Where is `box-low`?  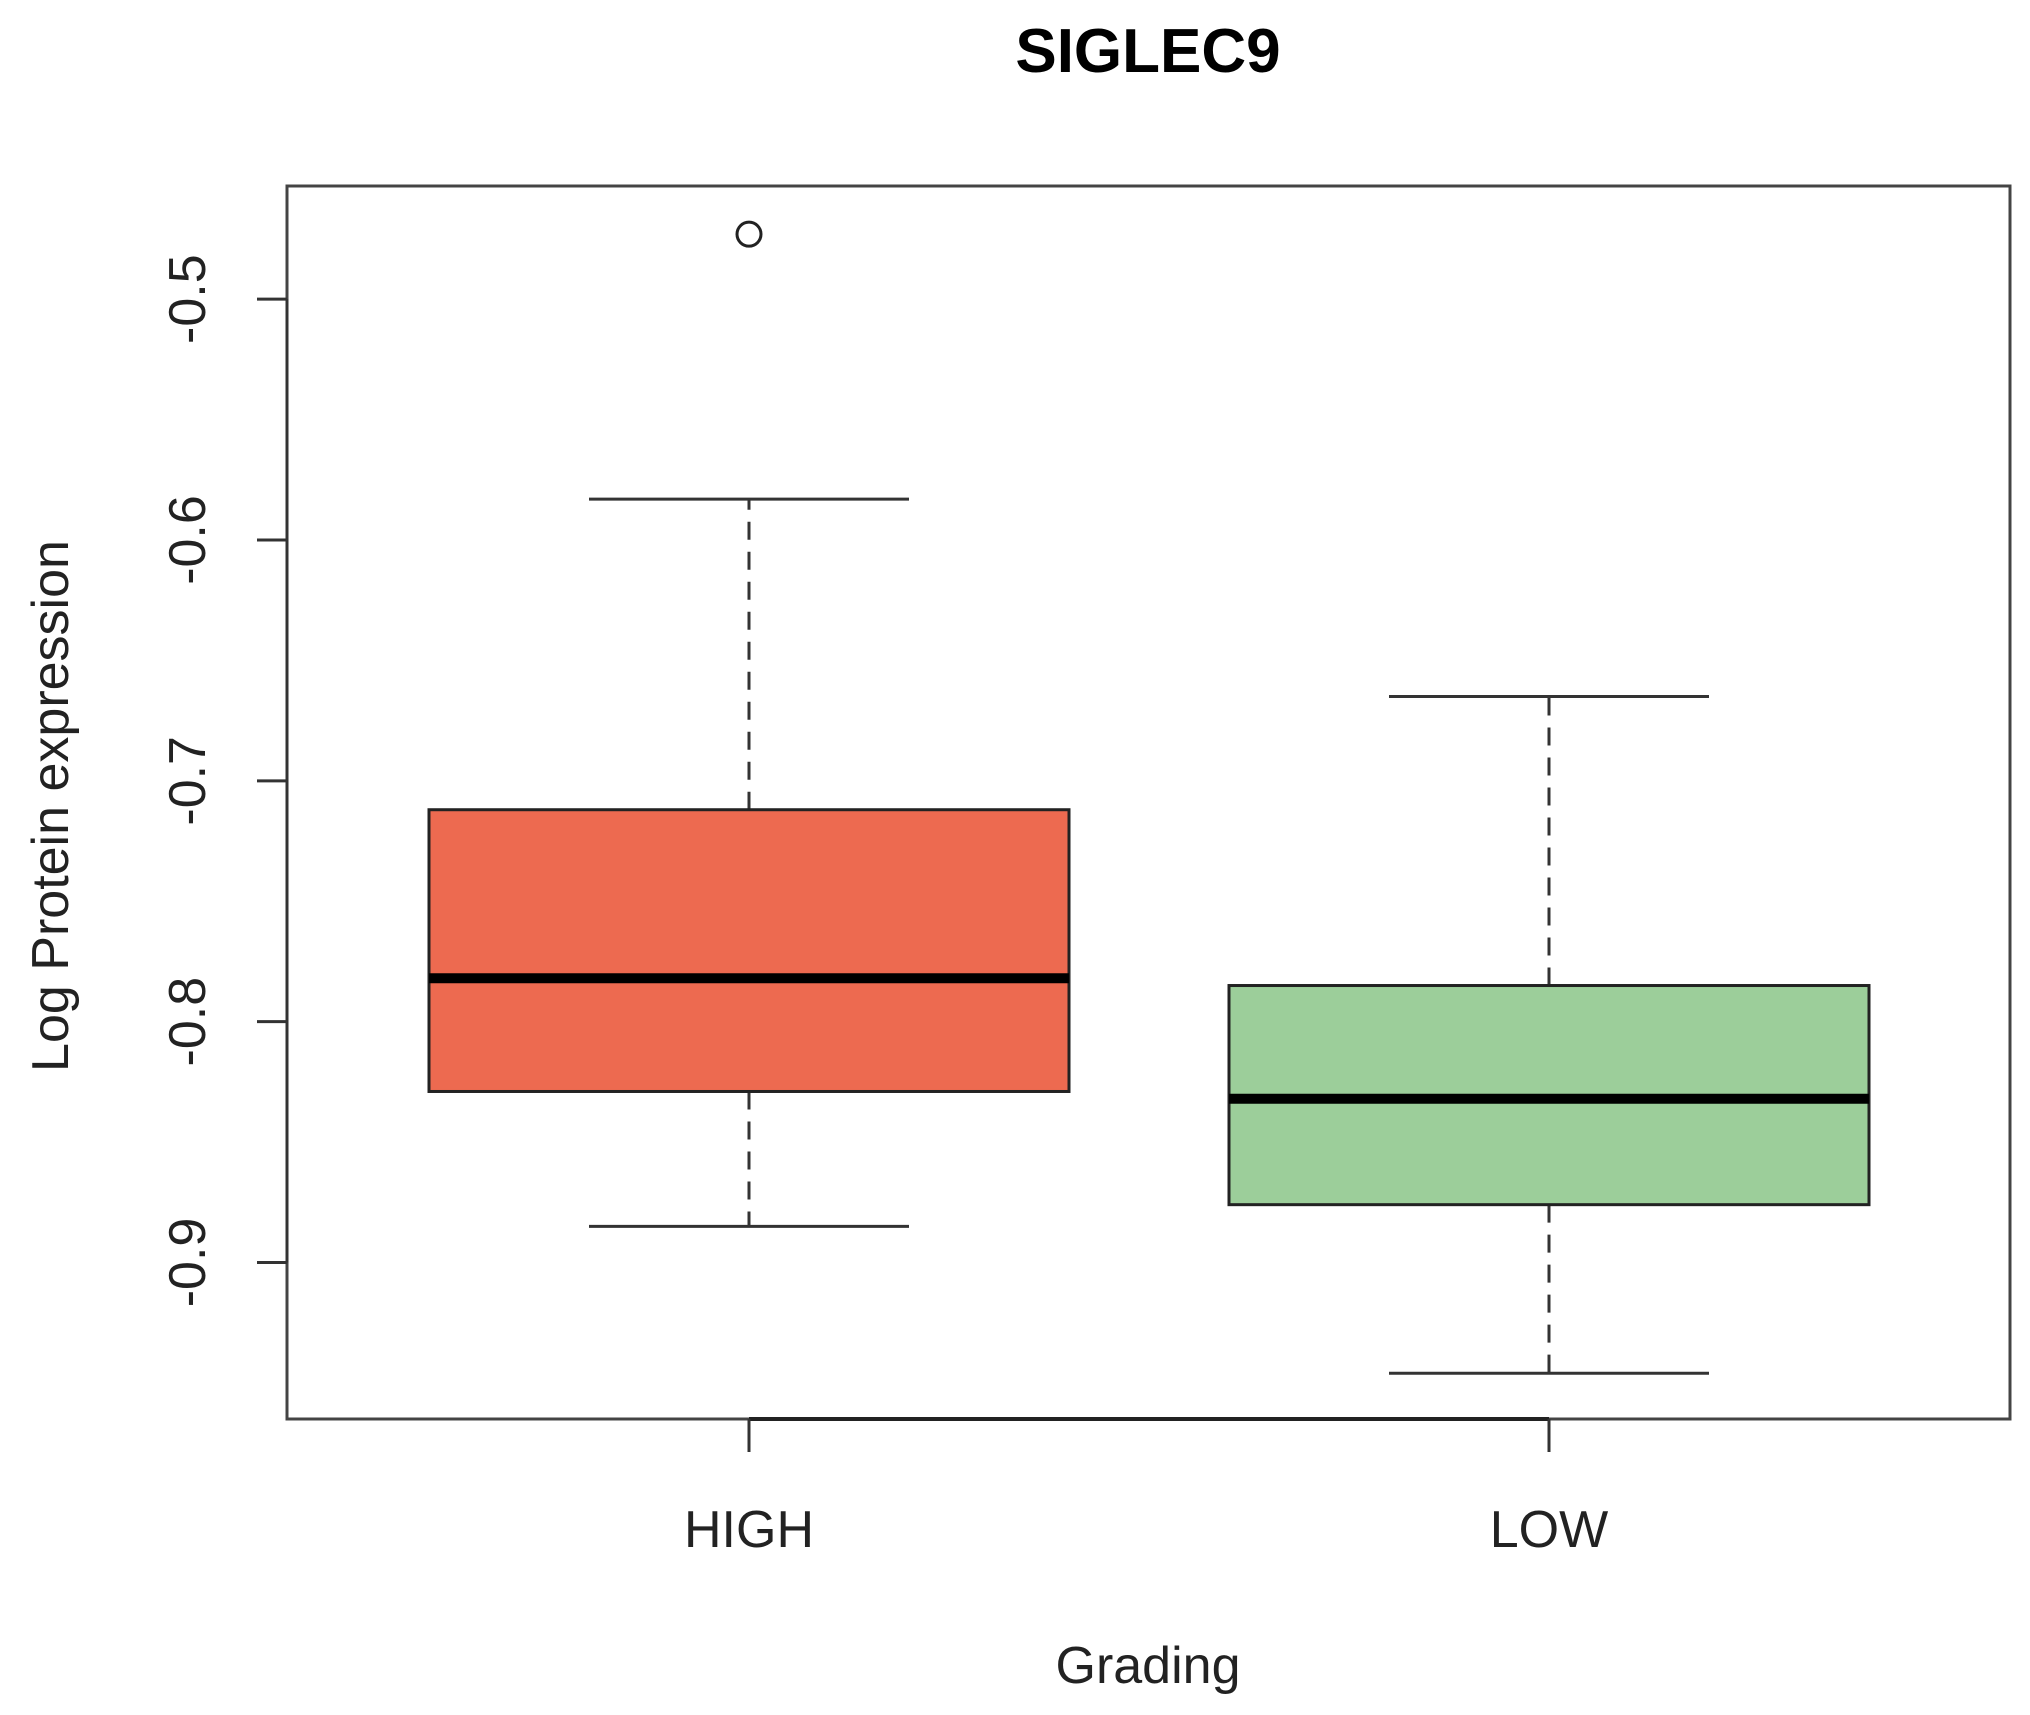
box-low is located at coordinates (1549, 1035).